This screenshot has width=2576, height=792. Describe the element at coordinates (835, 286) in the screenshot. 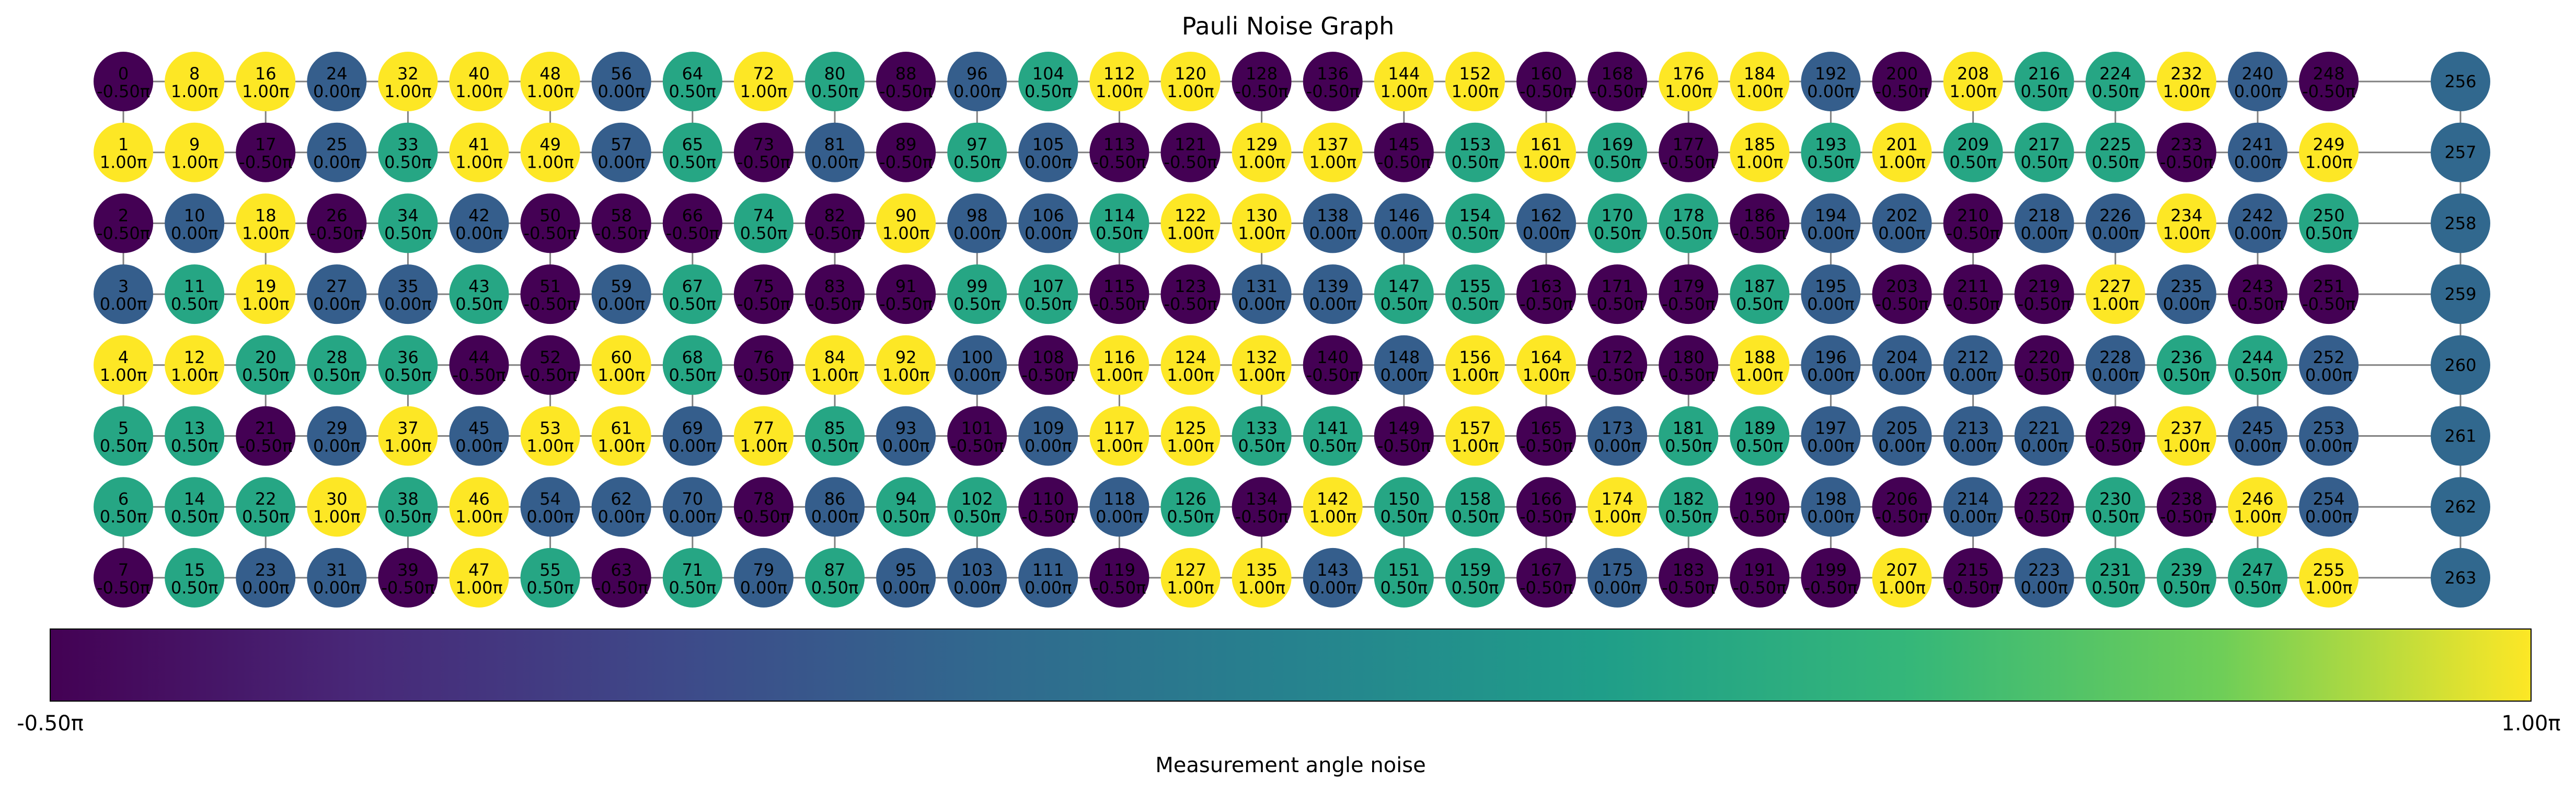

I see `node-id-label: 83` at that location.